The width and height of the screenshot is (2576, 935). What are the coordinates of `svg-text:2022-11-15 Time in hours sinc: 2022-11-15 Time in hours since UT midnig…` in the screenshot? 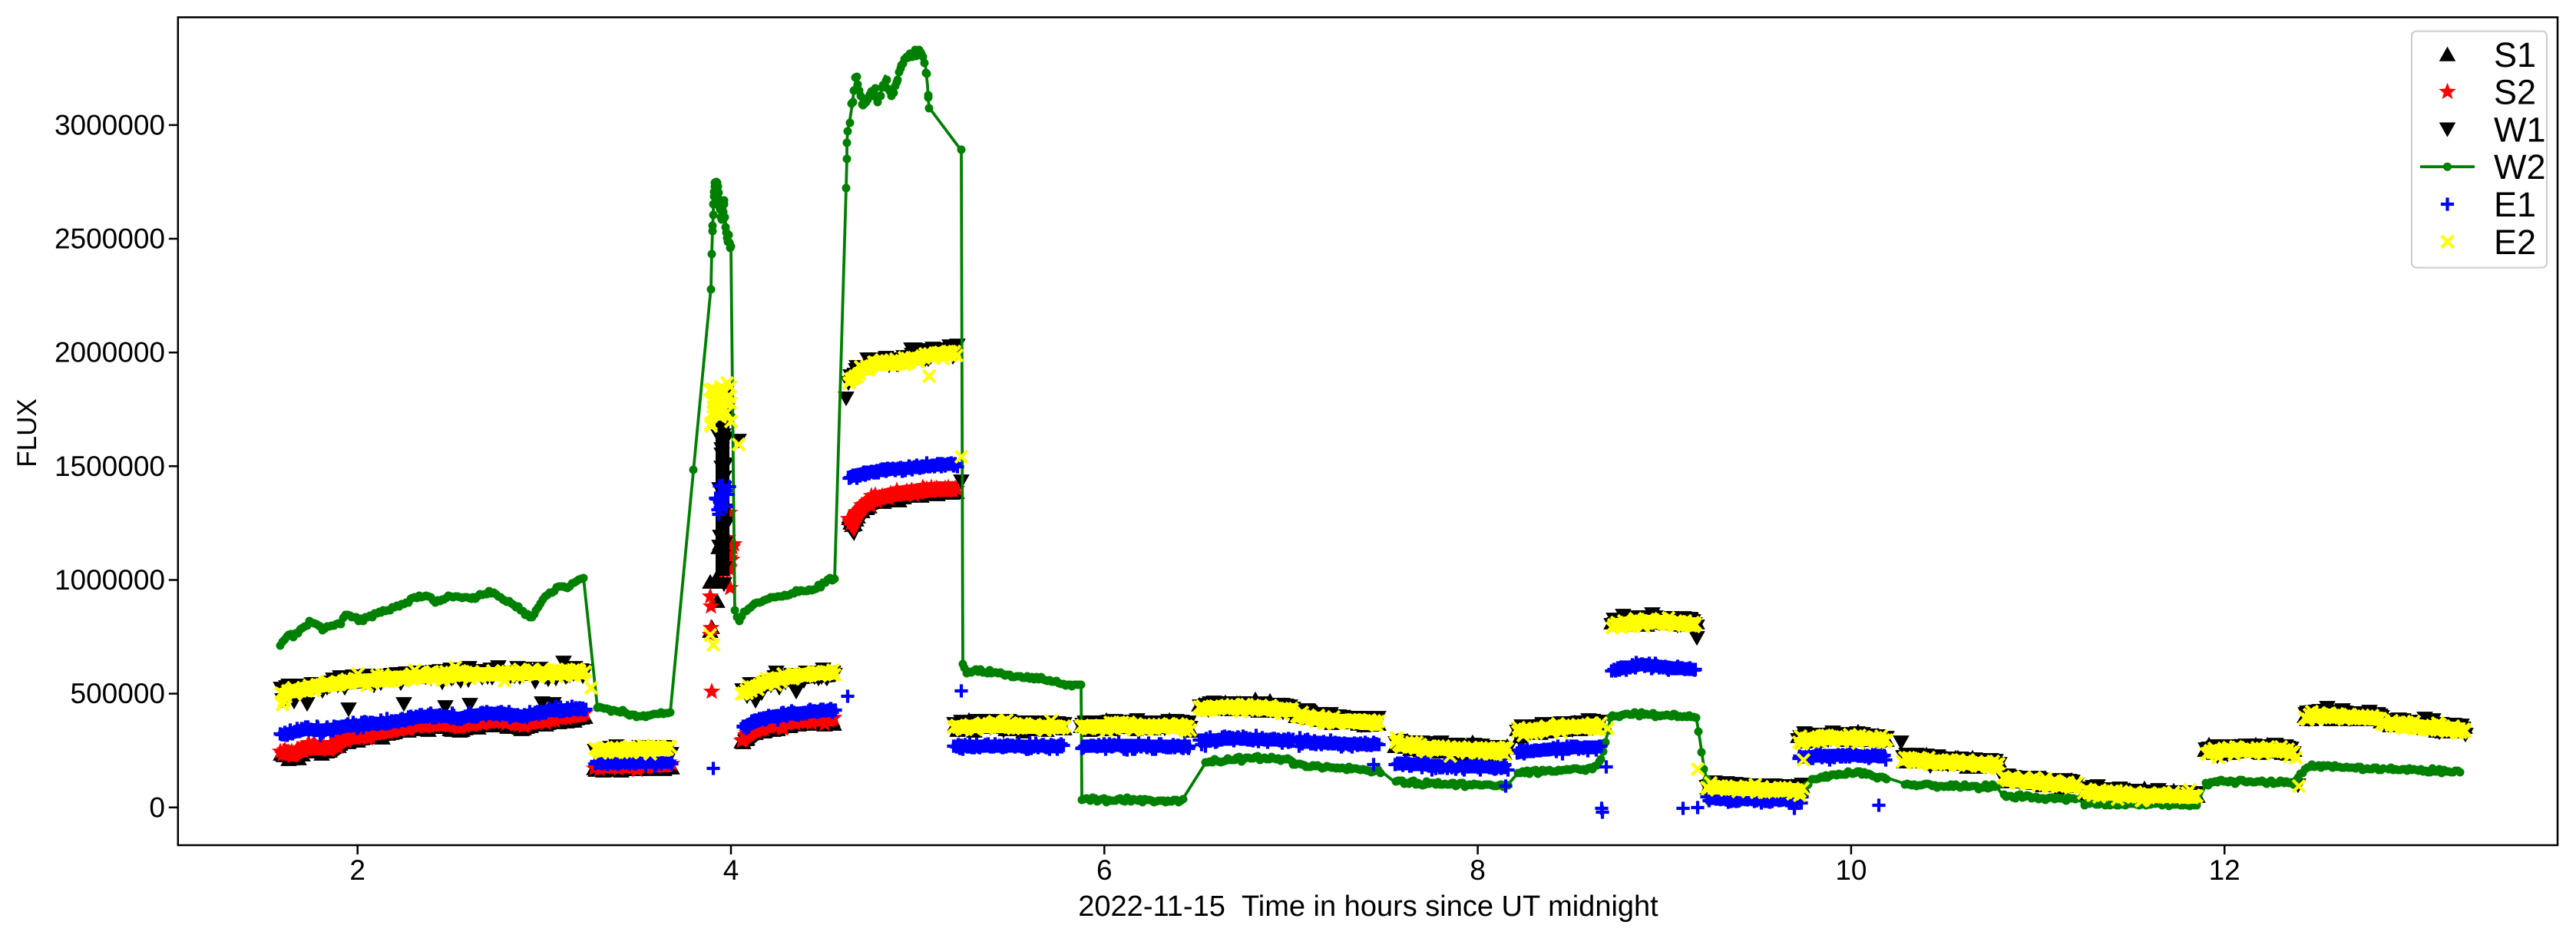 It's located at (1368, 907).